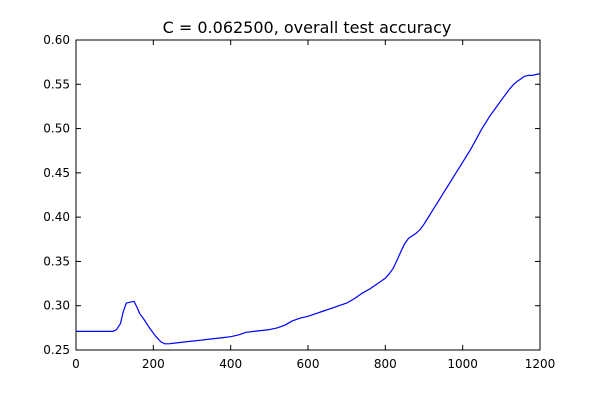 The image size is (600, 400). I want to click on y-tick-label: 0.45, so click(56, 173).